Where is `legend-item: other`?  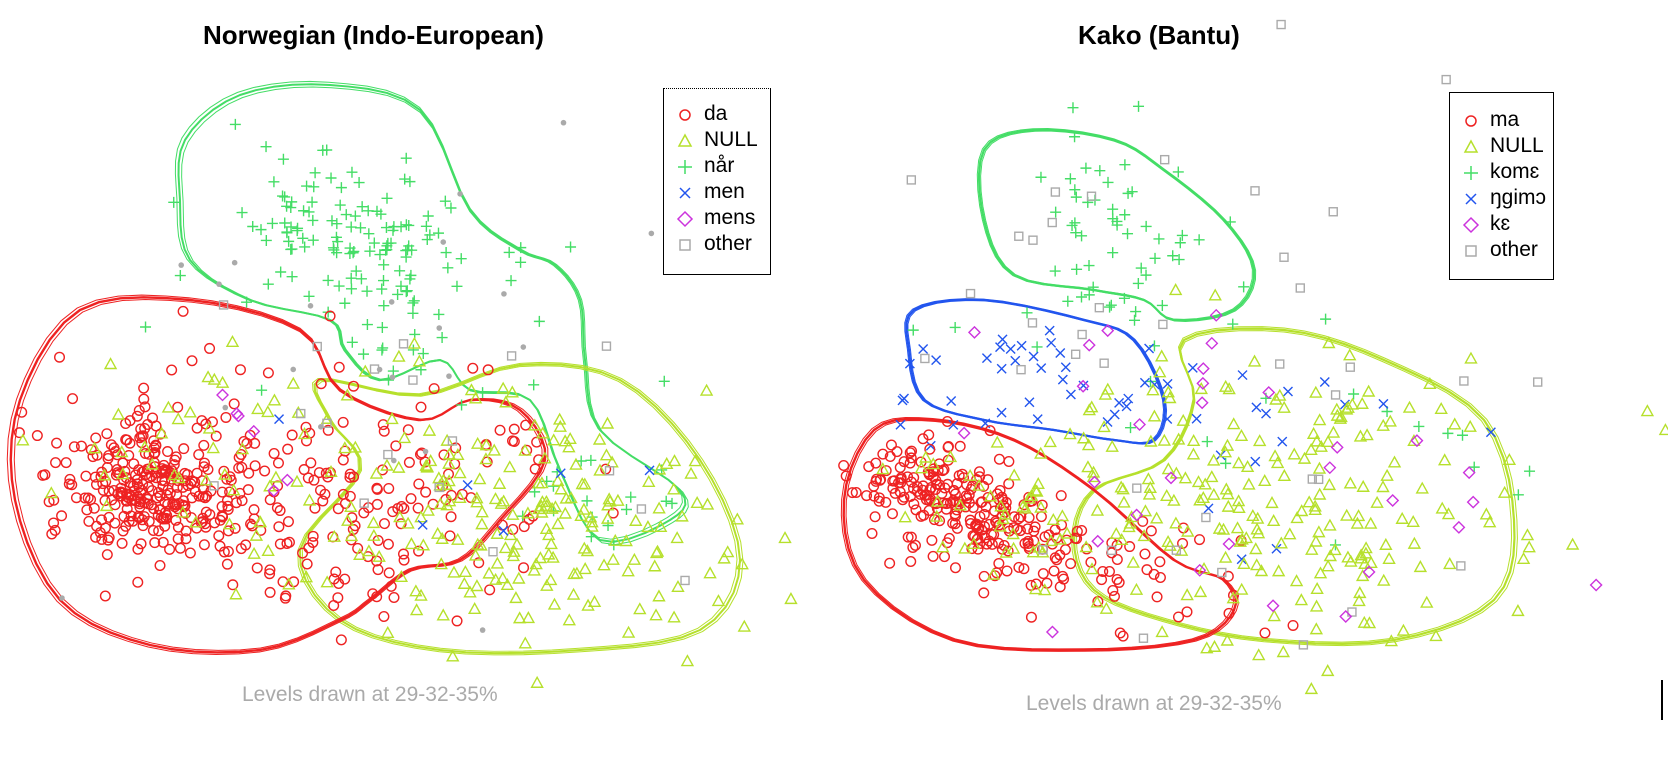 legend-item: other is located at coordinates (717, 244).